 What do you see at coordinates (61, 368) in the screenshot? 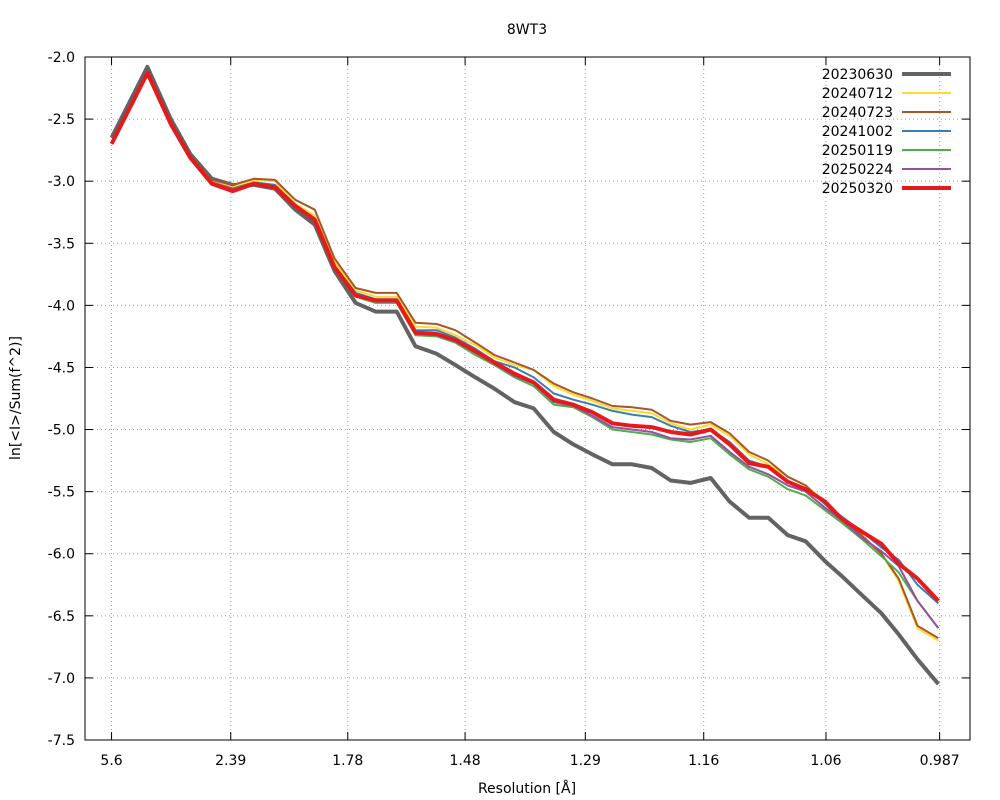
I see `y-tick-label: -4.5` at bounding box center [61, 368].